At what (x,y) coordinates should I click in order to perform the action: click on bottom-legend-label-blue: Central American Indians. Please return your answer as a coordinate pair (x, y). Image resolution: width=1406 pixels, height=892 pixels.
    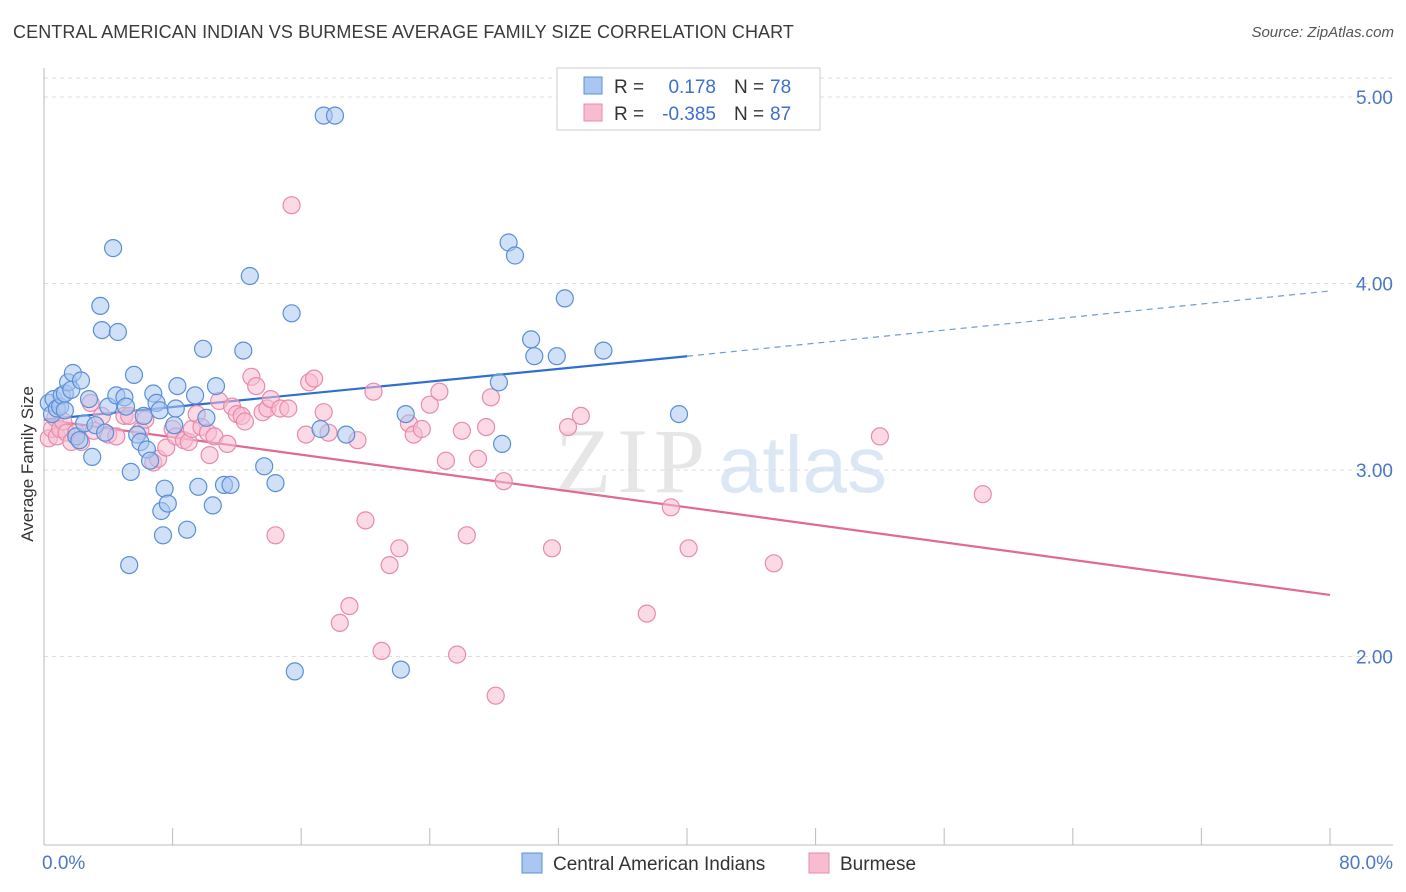
    Looking at the image, I should click on (659, 864).